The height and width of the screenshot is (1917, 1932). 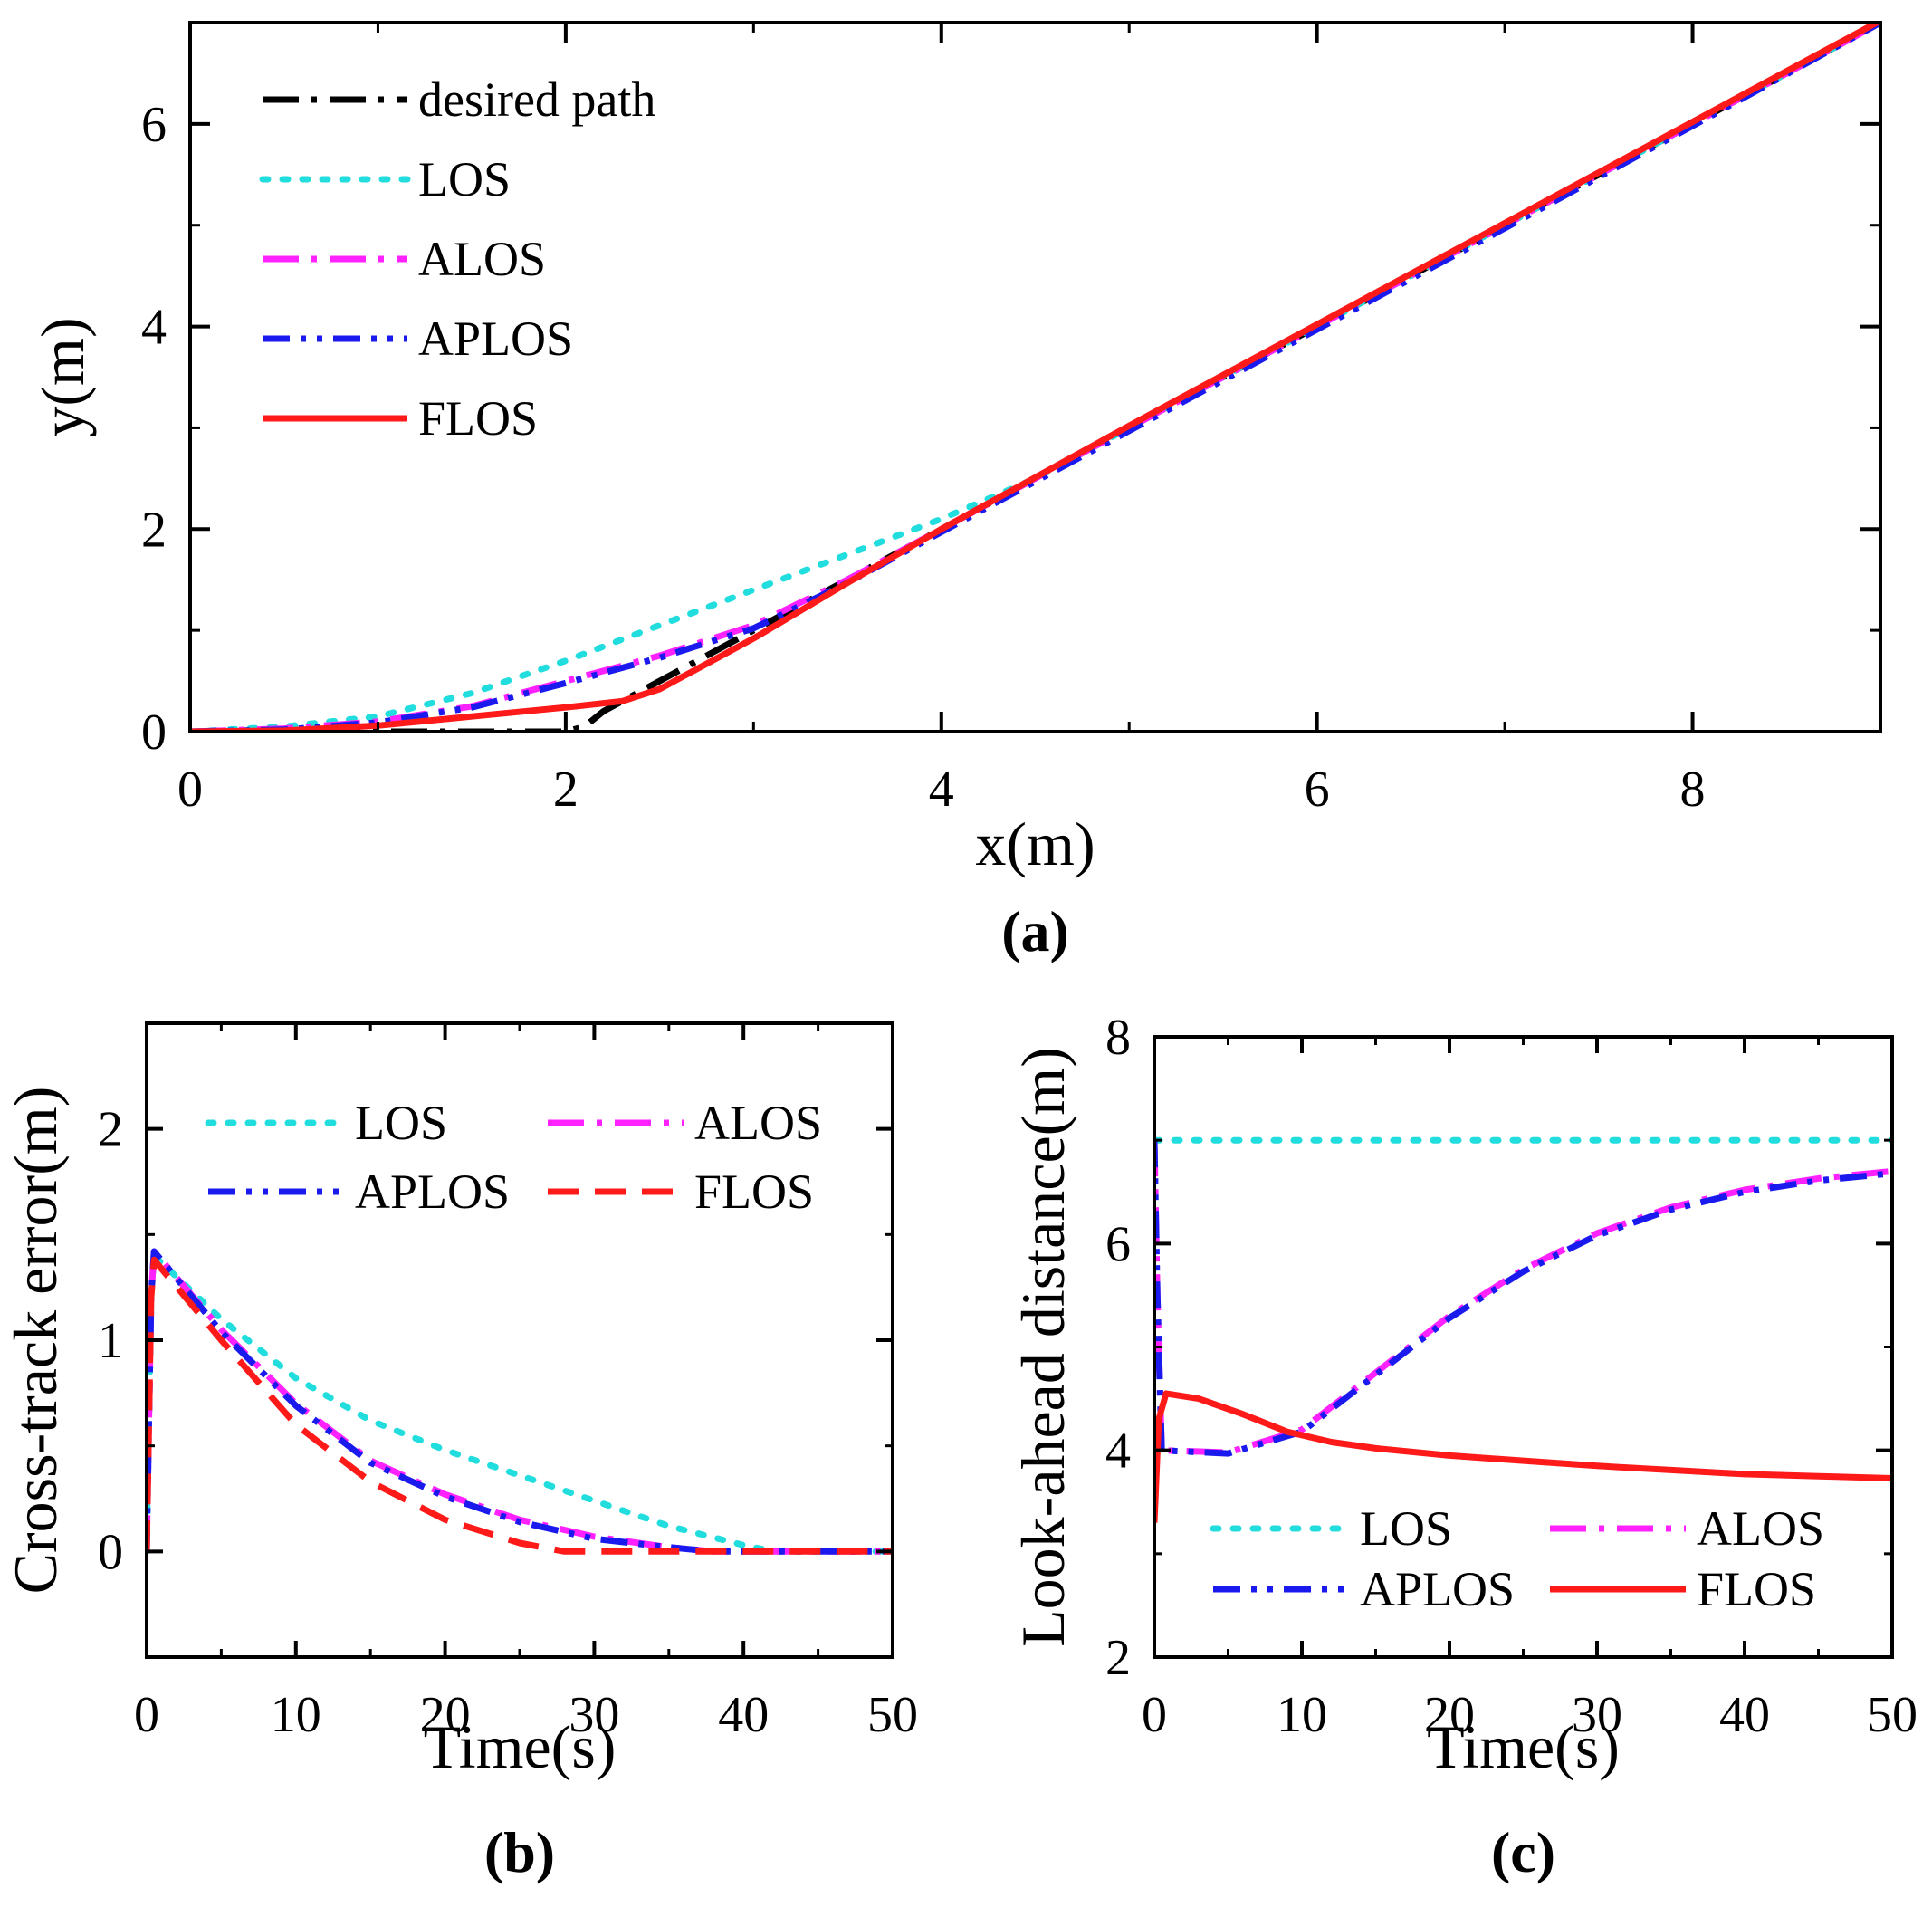 What do you see at coordinates (190, 790) in the screenshot?
I see `x-tick-label-a: 0` at bounding box center [190, 790].